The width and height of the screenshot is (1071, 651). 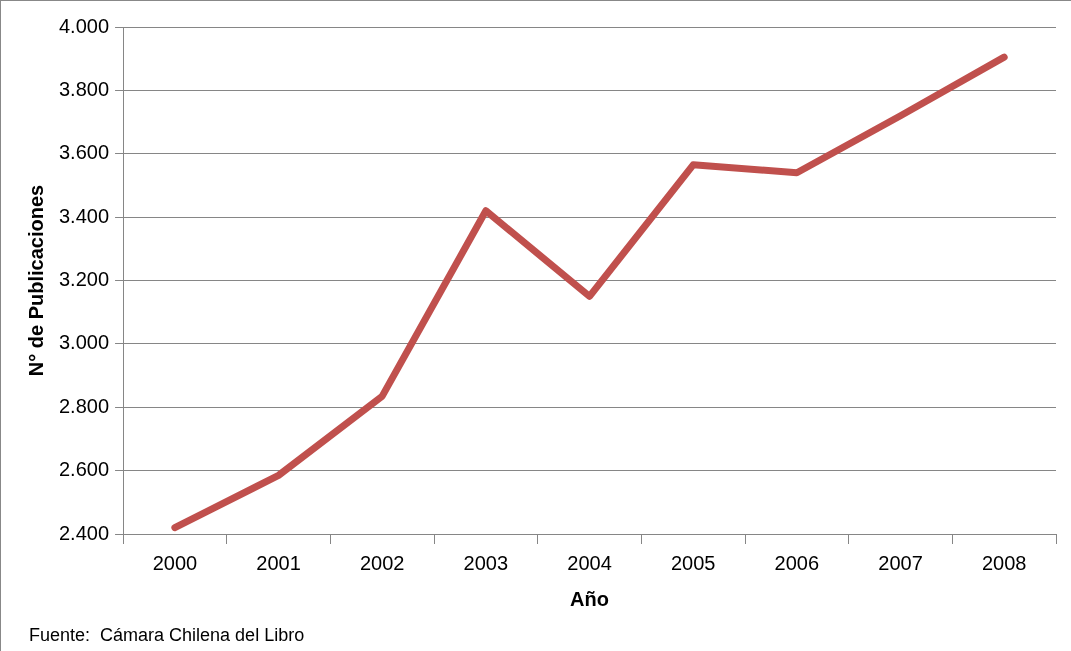 I want to click on y-tick-label: 3.800, so click(x=84, y=88).